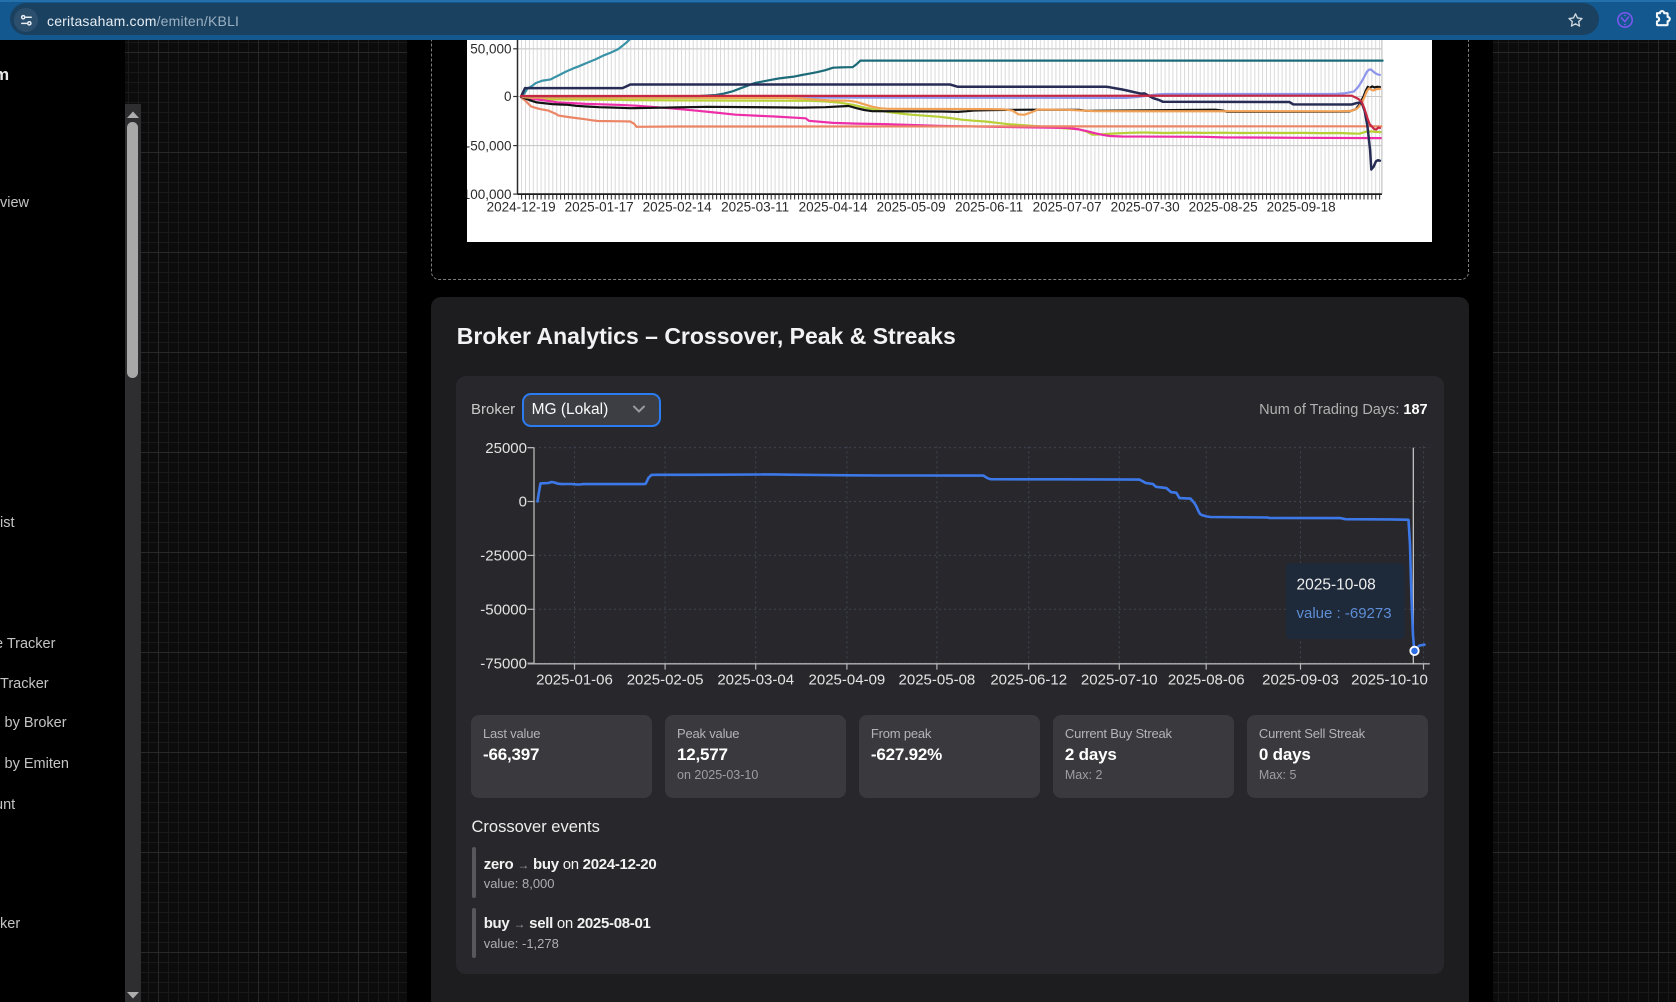  Describe the element at coordinates (1205, 680) in the screenshot. I see `svg-text: 2025-08-06` at that location.